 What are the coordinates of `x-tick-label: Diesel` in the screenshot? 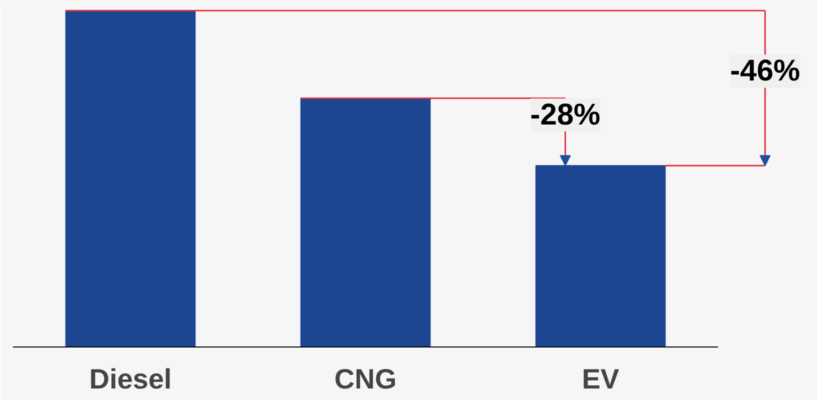 It's located at (130, 379).